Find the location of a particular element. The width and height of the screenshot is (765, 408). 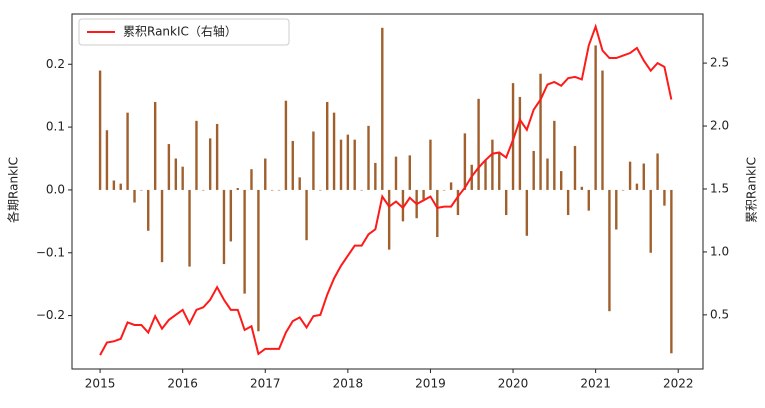

y2-tick-label: 1.5 is located at coordinates (719, 188).